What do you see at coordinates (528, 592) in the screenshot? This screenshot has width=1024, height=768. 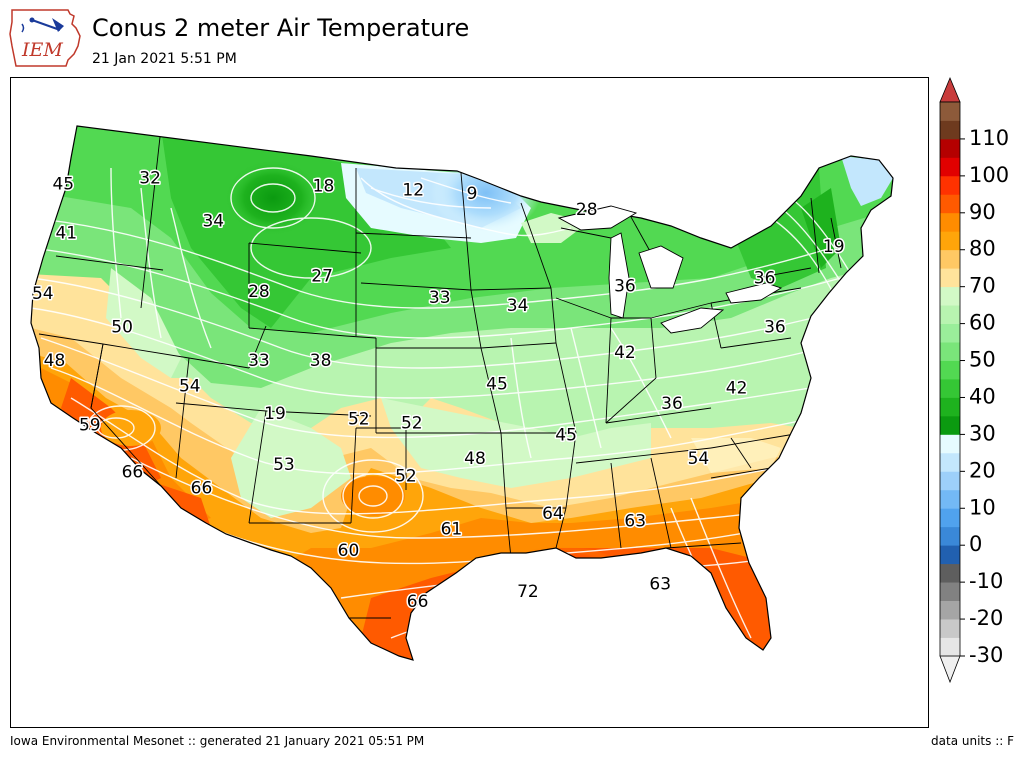 I see `temperature-value-label: 72` at bounding box center [528, 592].